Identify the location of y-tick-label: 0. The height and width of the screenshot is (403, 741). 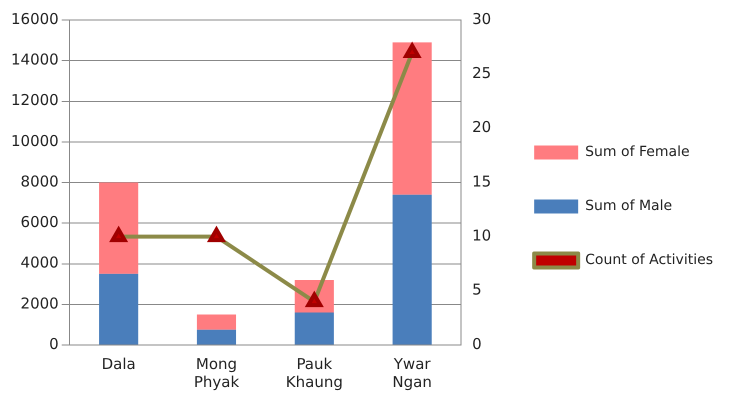
(54, 343).